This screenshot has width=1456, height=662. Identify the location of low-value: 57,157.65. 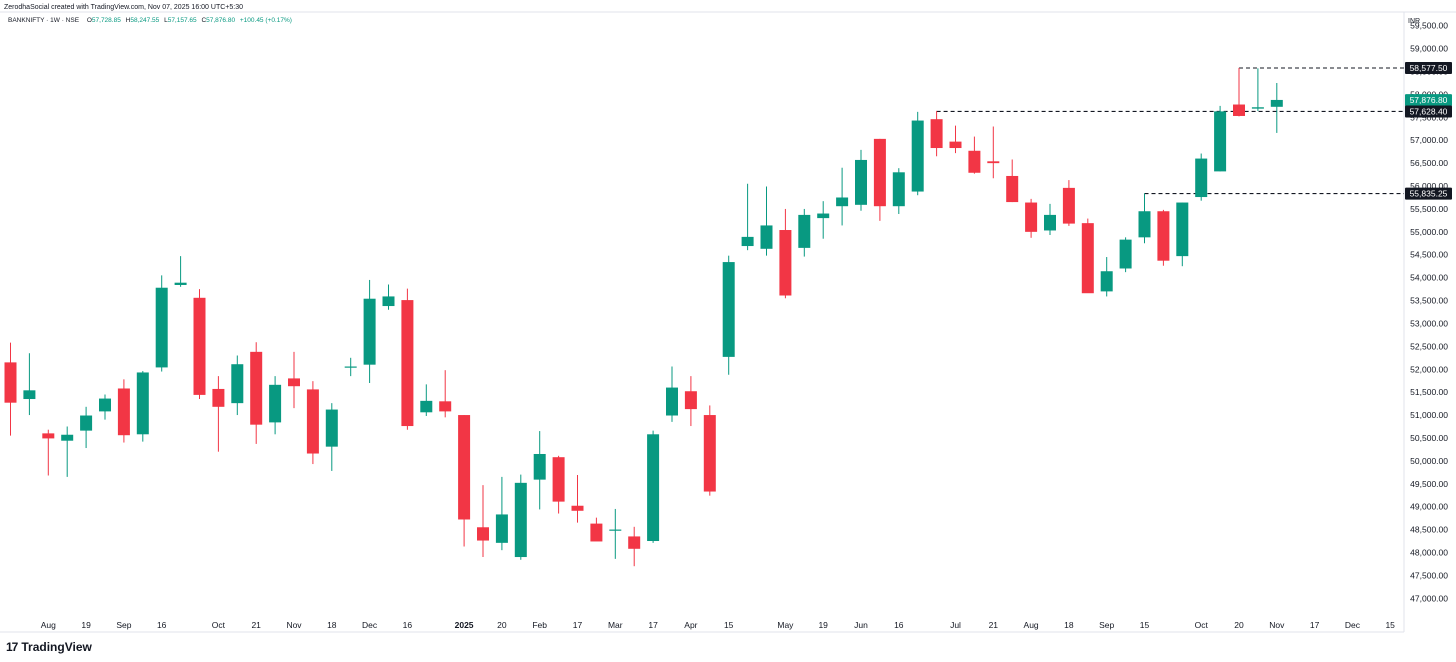
(182, 20).